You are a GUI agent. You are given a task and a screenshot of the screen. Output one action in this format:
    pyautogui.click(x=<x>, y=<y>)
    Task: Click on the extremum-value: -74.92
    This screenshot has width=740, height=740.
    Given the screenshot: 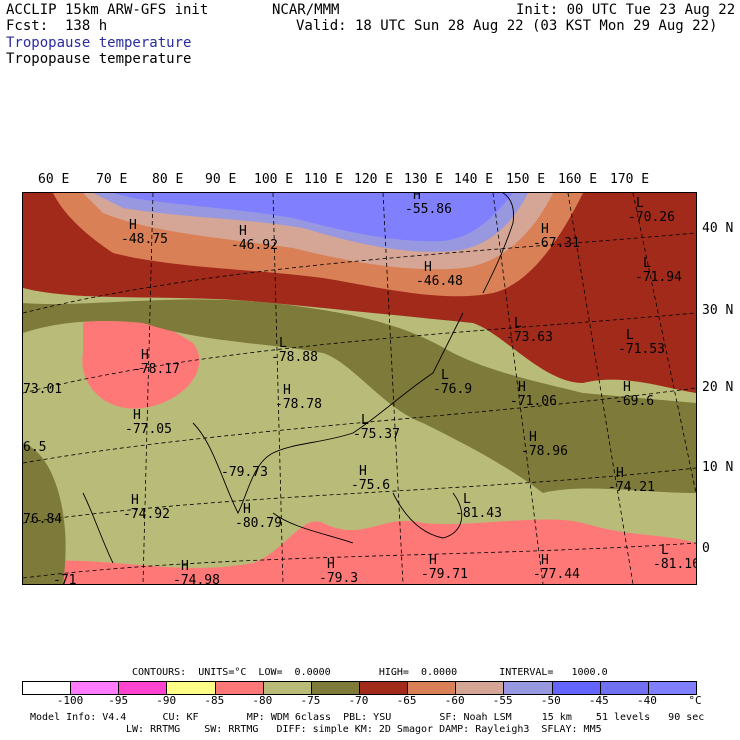 What is the action you would take?
    pyautogui.click(x=146, y=514)
    